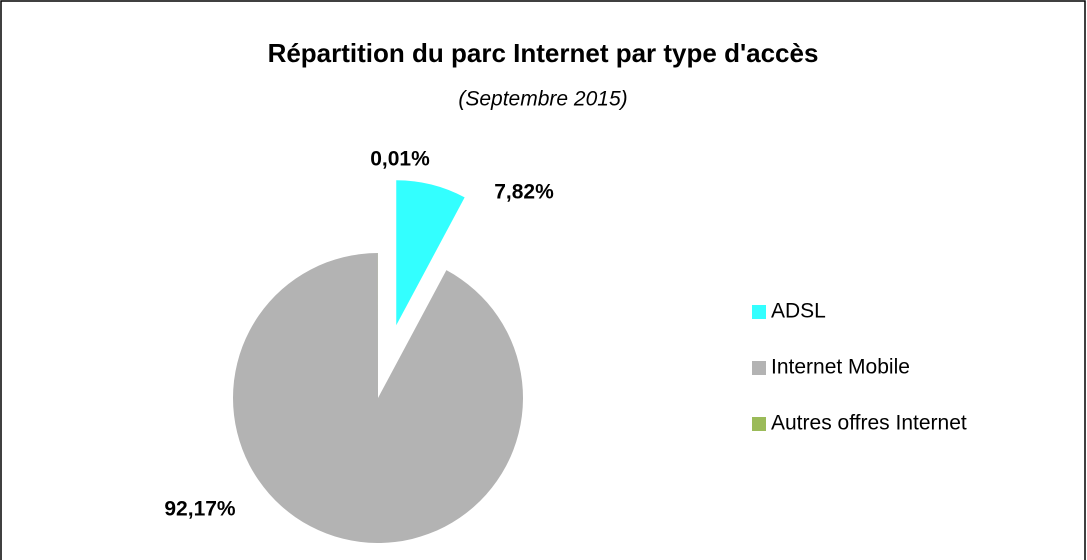  I want to click on legend-label: ADSL, so click(798, 311).